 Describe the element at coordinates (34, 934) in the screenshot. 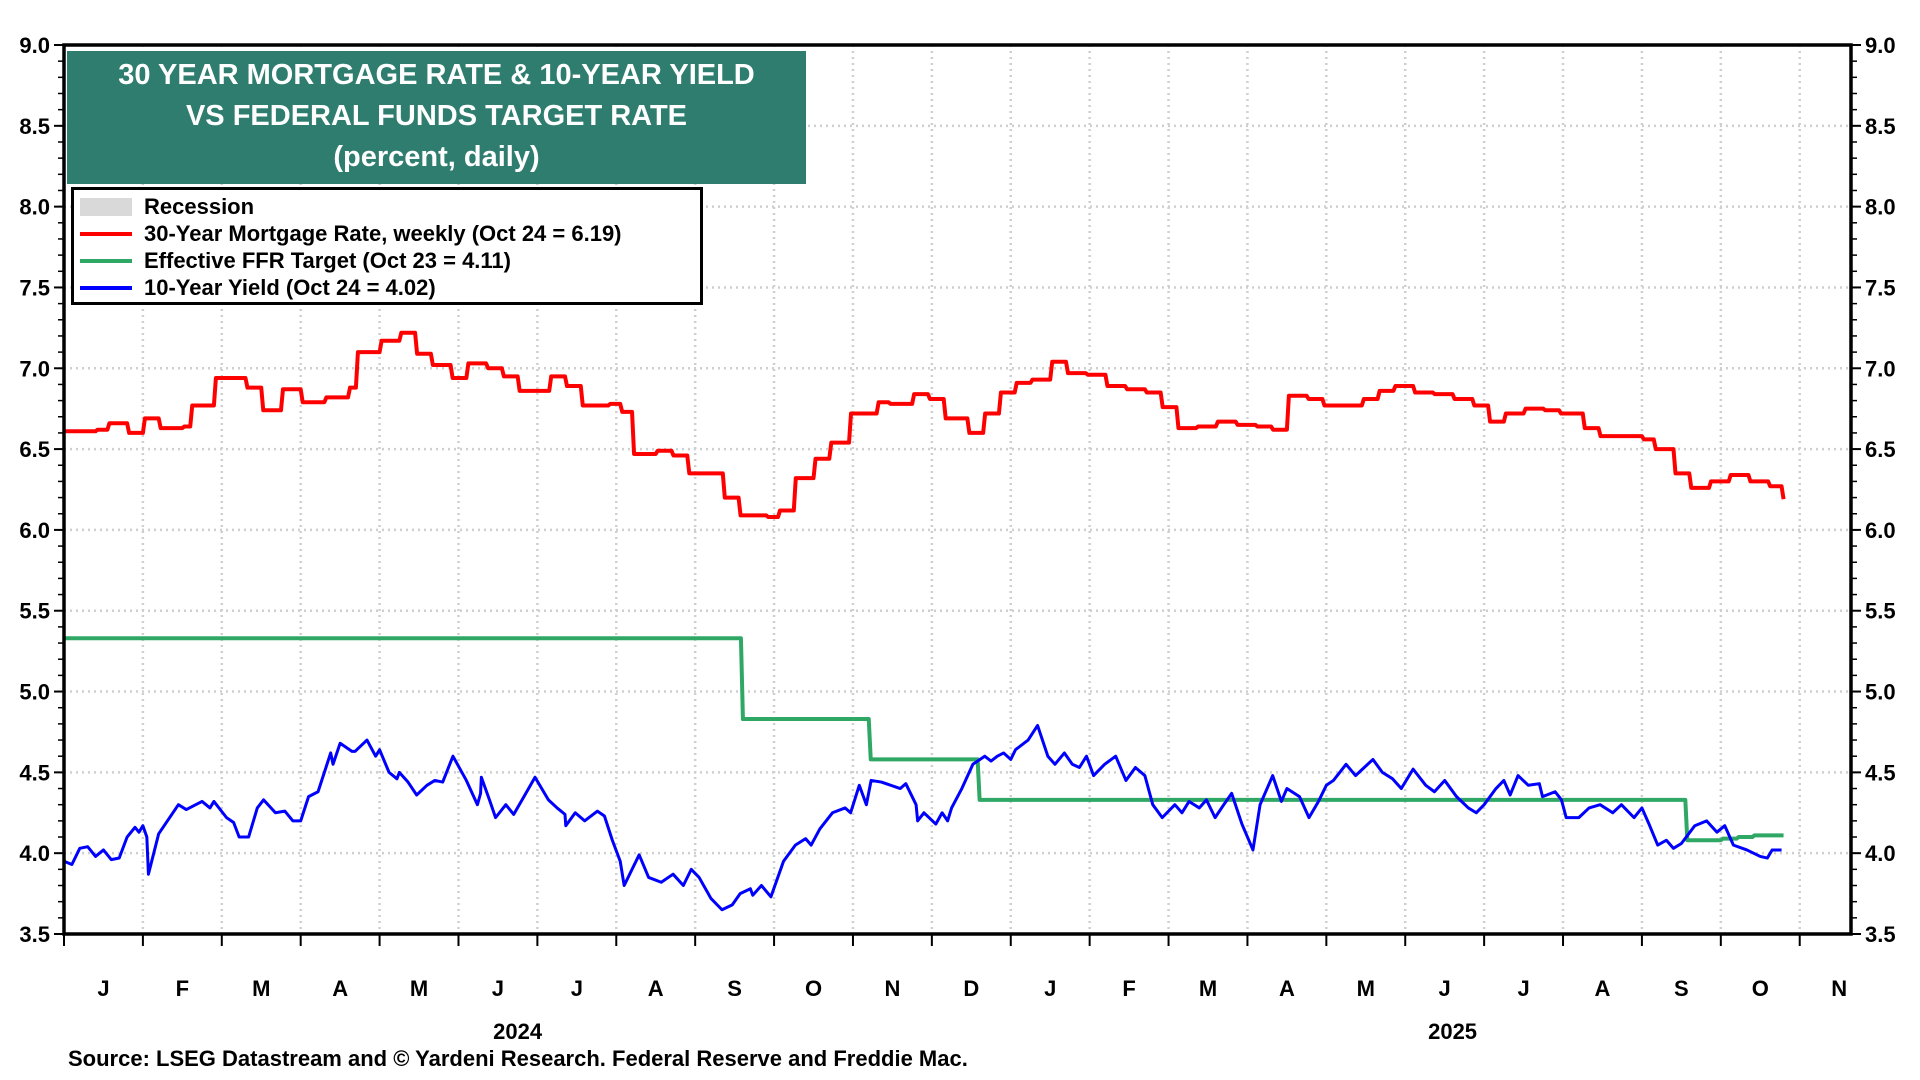

I see `y-tick-label-left: 3.5` at that location.